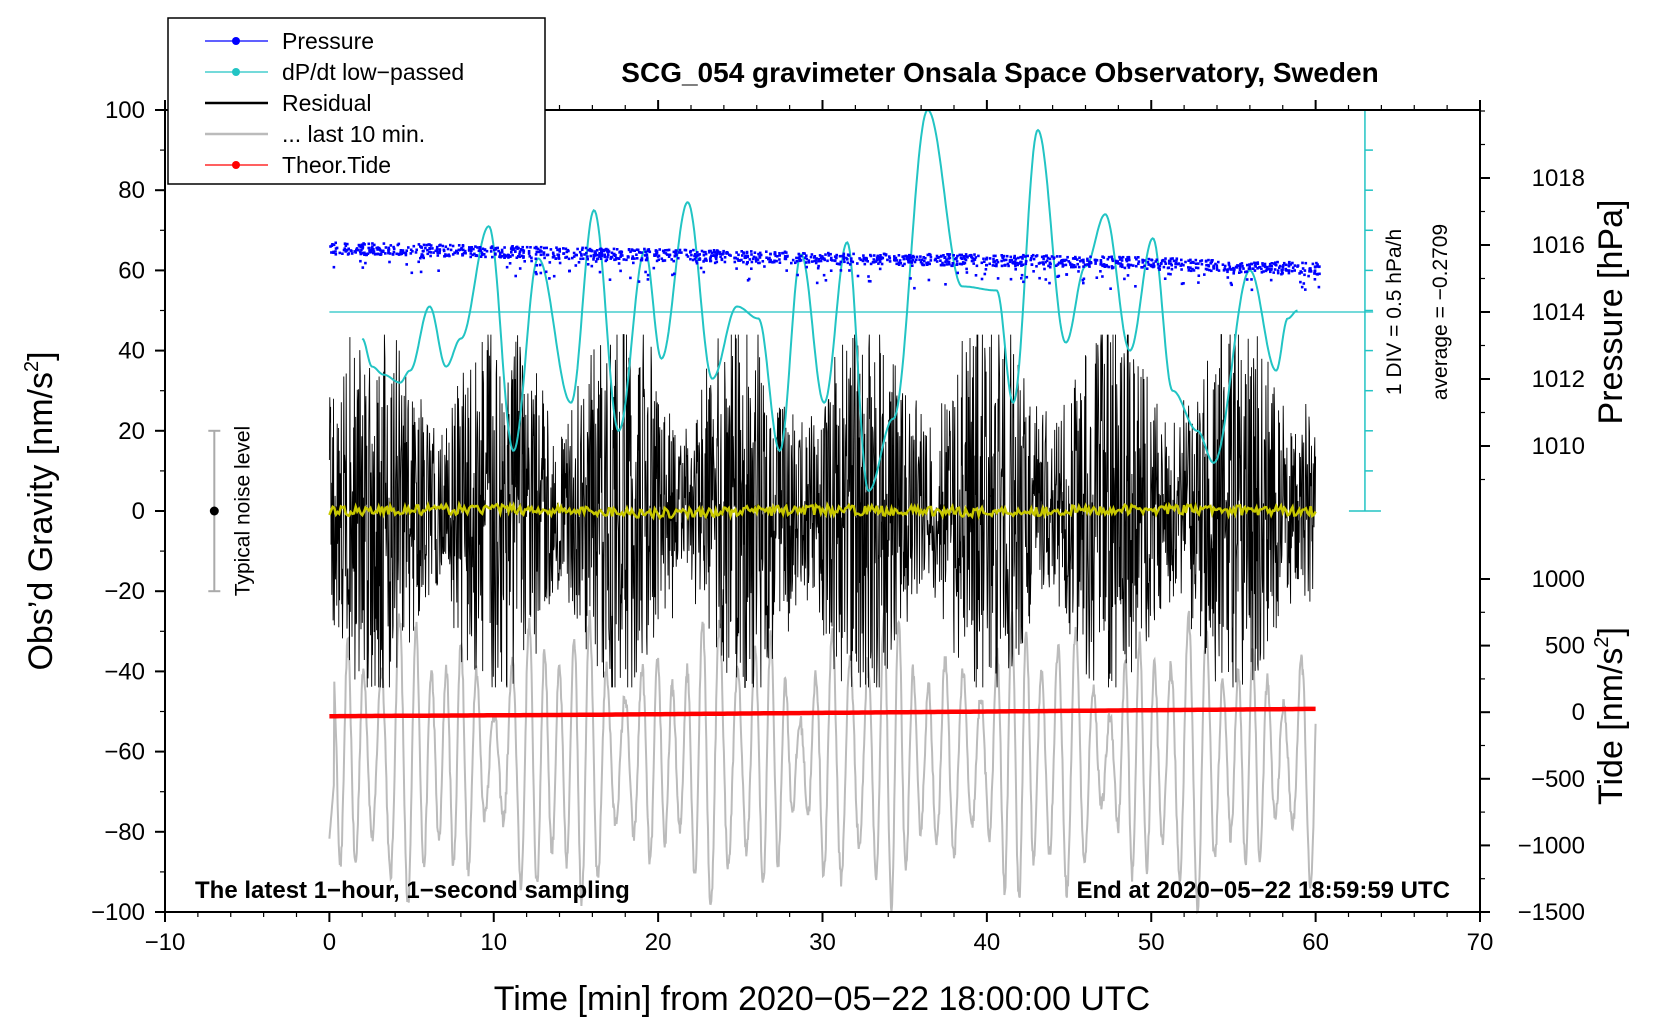 The width and height of the screenshot is (1660, 1020). I want to click on y-tick-label: −20, so click(124, 591).